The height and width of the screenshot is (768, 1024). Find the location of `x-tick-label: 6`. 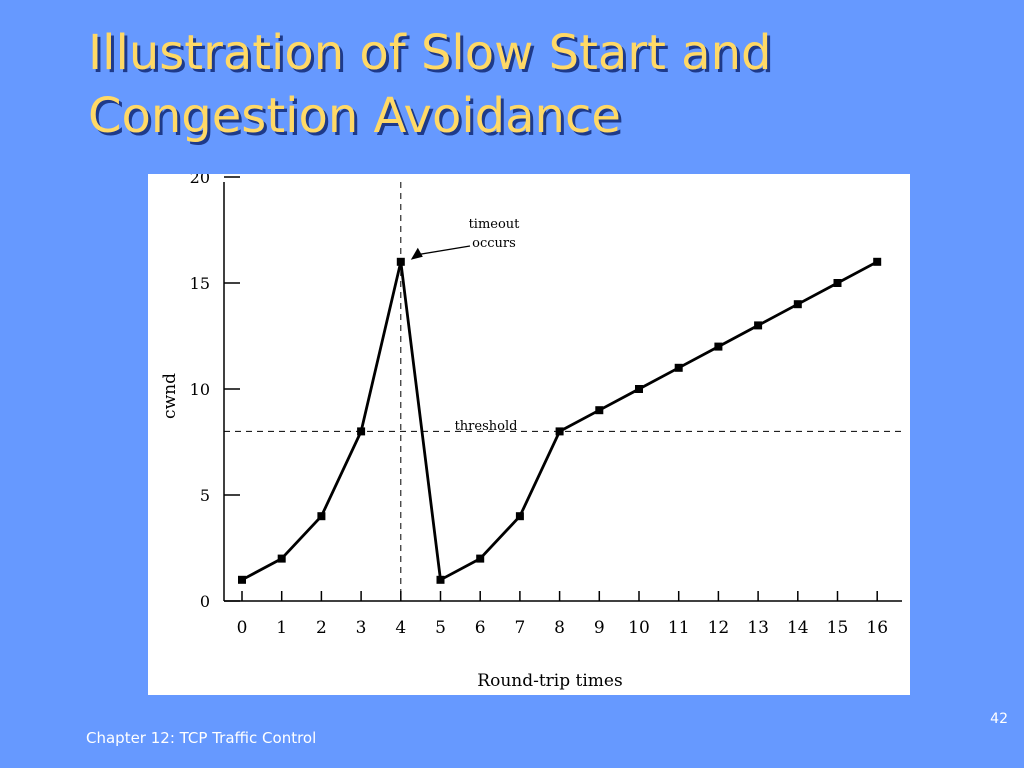

x-tick-label: 6 is located at coordinates (480, 628).